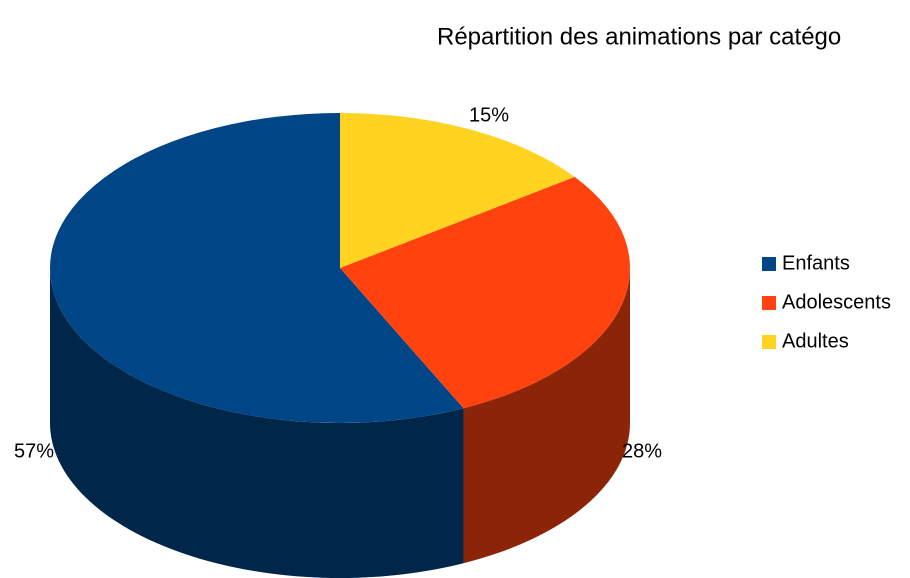 This screenshot has width=910, height=578. I want to click on data-label: 28%, so click(642, 451).